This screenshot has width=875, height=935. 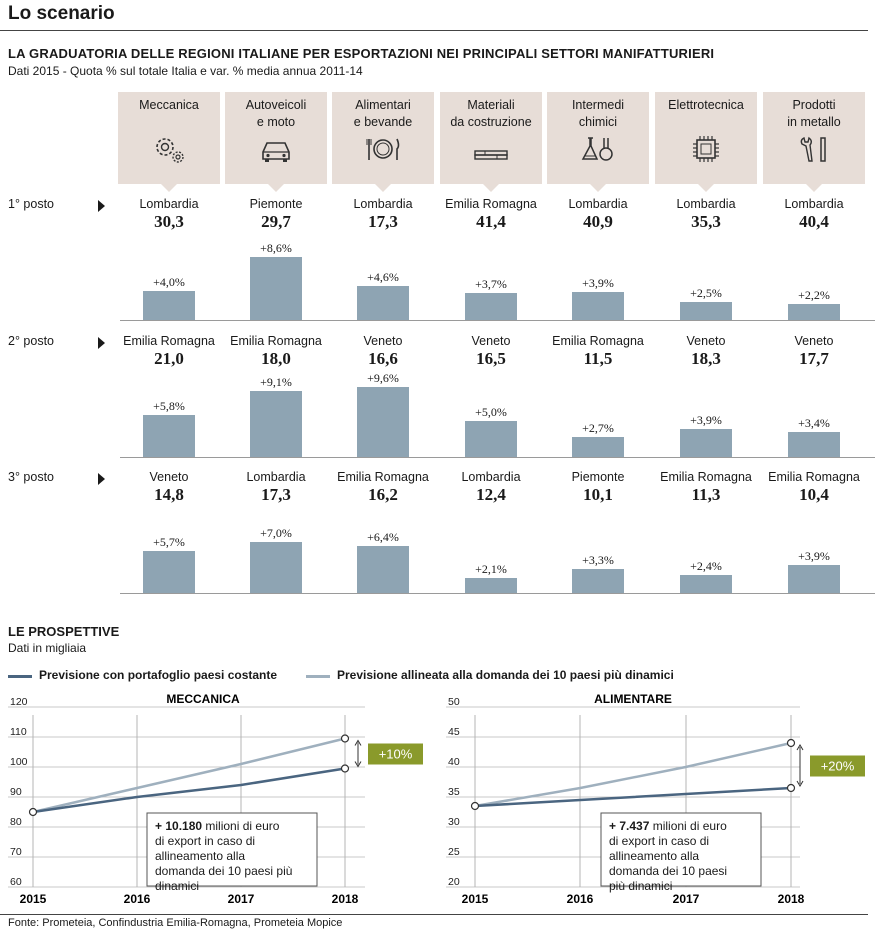 What do you see at coordinates (33, 899) in the screenshot?
I see `x-tick-label: 2015` at bounding box center [33, 899].